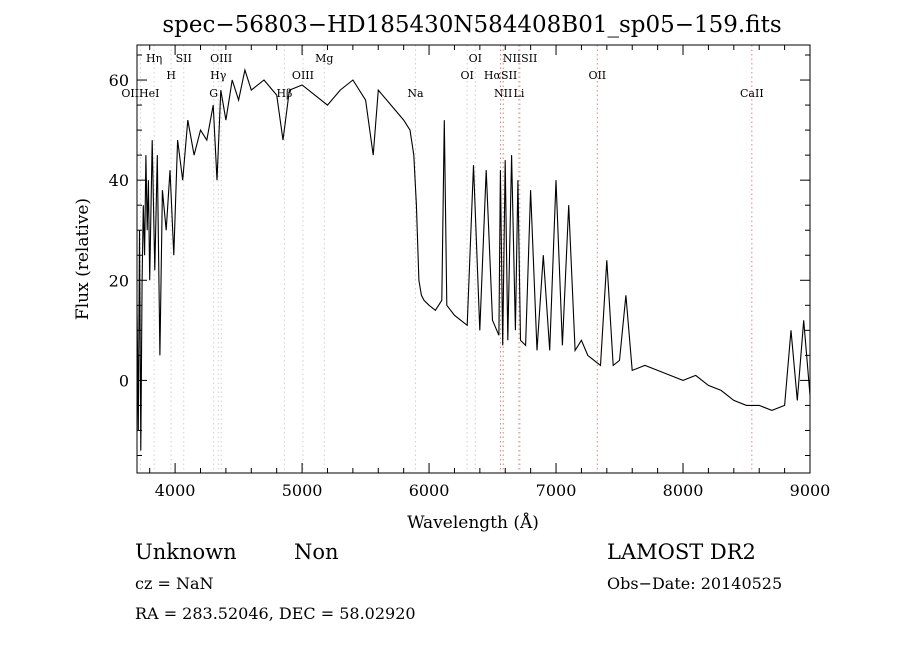  Describe the element at coordinates (316, 552) in the screenshot. I see `object-subclass: Non` at that location.